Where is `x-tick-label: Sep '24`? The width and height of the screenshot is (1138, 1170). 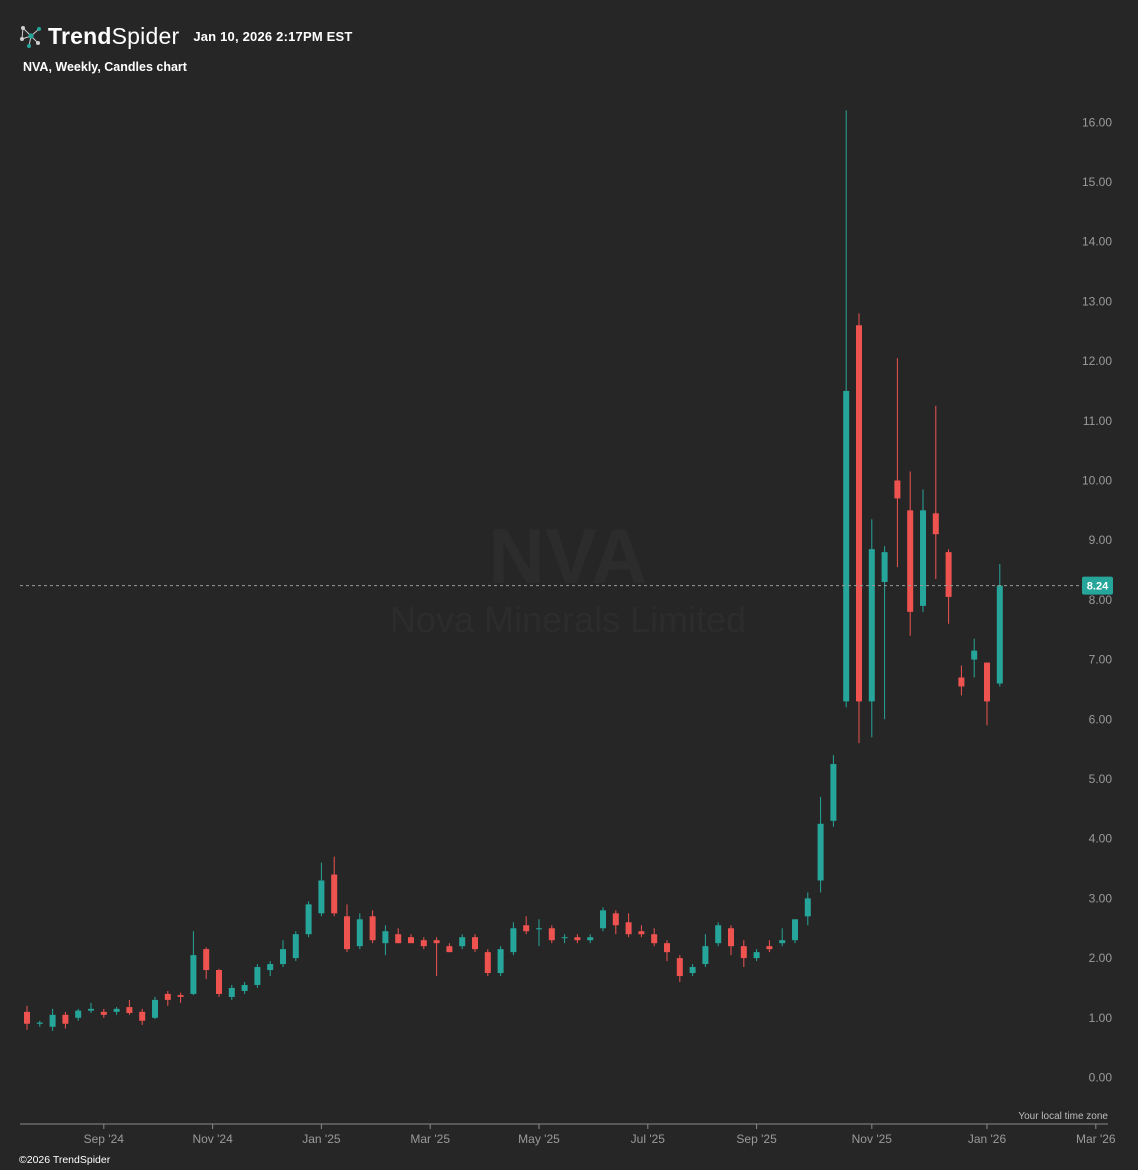
x-tick-label: Sep '24 is located at coordinates (104, 1139).